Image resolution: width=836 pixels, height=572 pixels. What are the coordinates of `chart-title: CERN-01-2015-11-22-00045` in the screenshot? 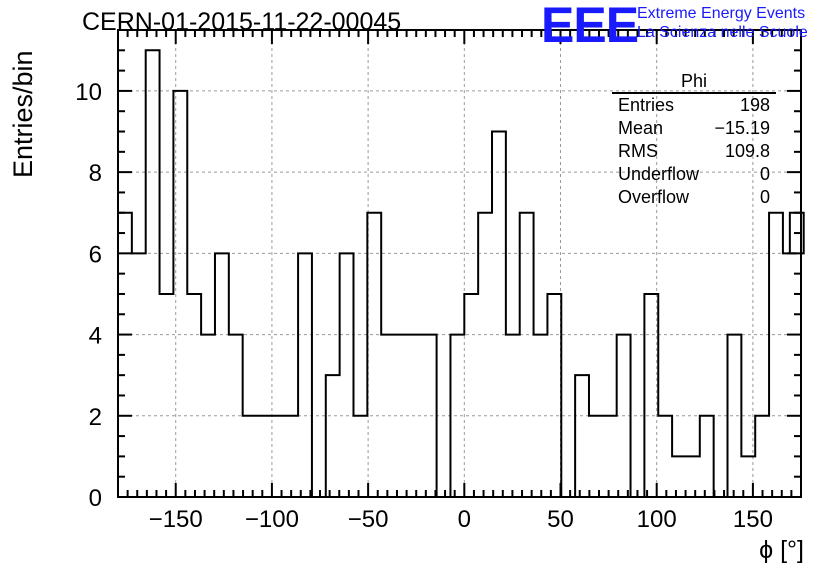 It's located at (242, 22).